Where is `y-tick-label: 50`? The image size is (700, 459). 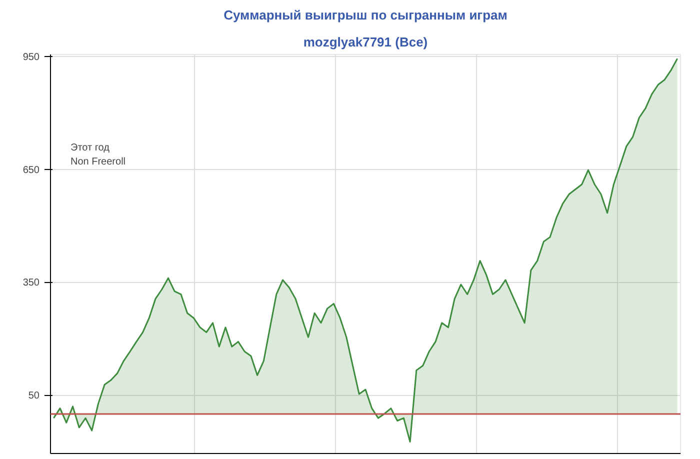
y-tick-label: 50 is located at coordinates (34, 396).